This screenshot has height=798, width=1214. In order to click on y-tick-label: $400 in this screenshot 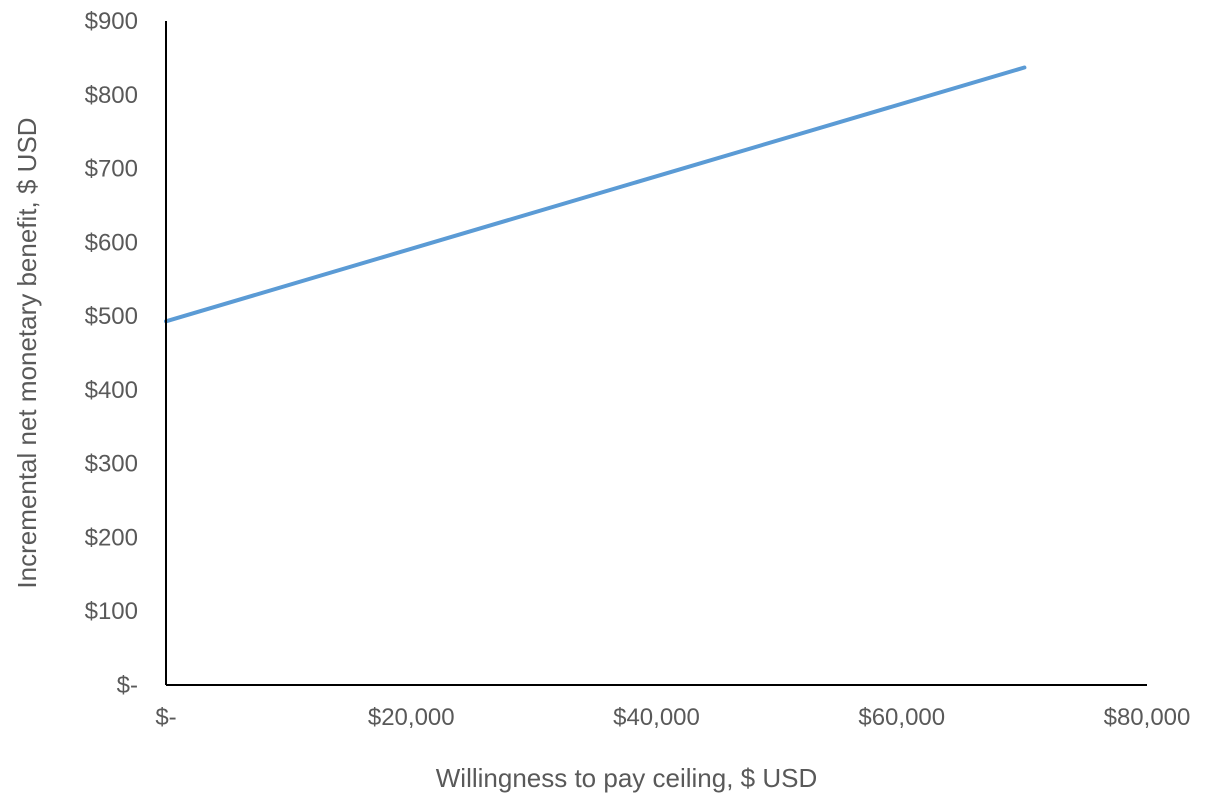, I will do `click(111, 390)`.